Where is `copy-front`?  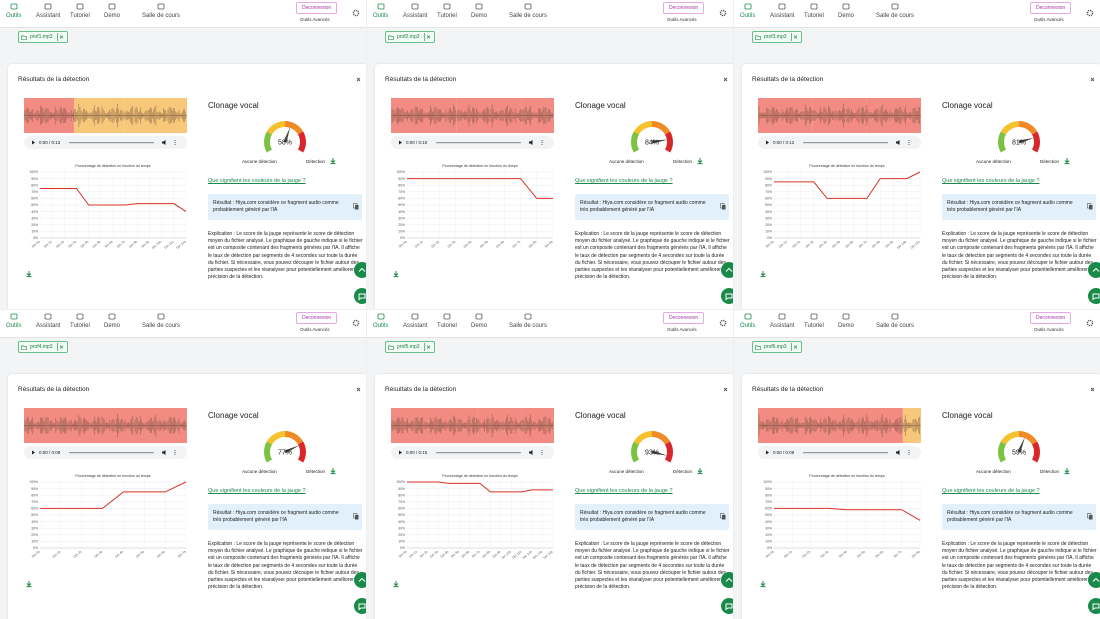
copy-front is located at coordinates (1091, 517).